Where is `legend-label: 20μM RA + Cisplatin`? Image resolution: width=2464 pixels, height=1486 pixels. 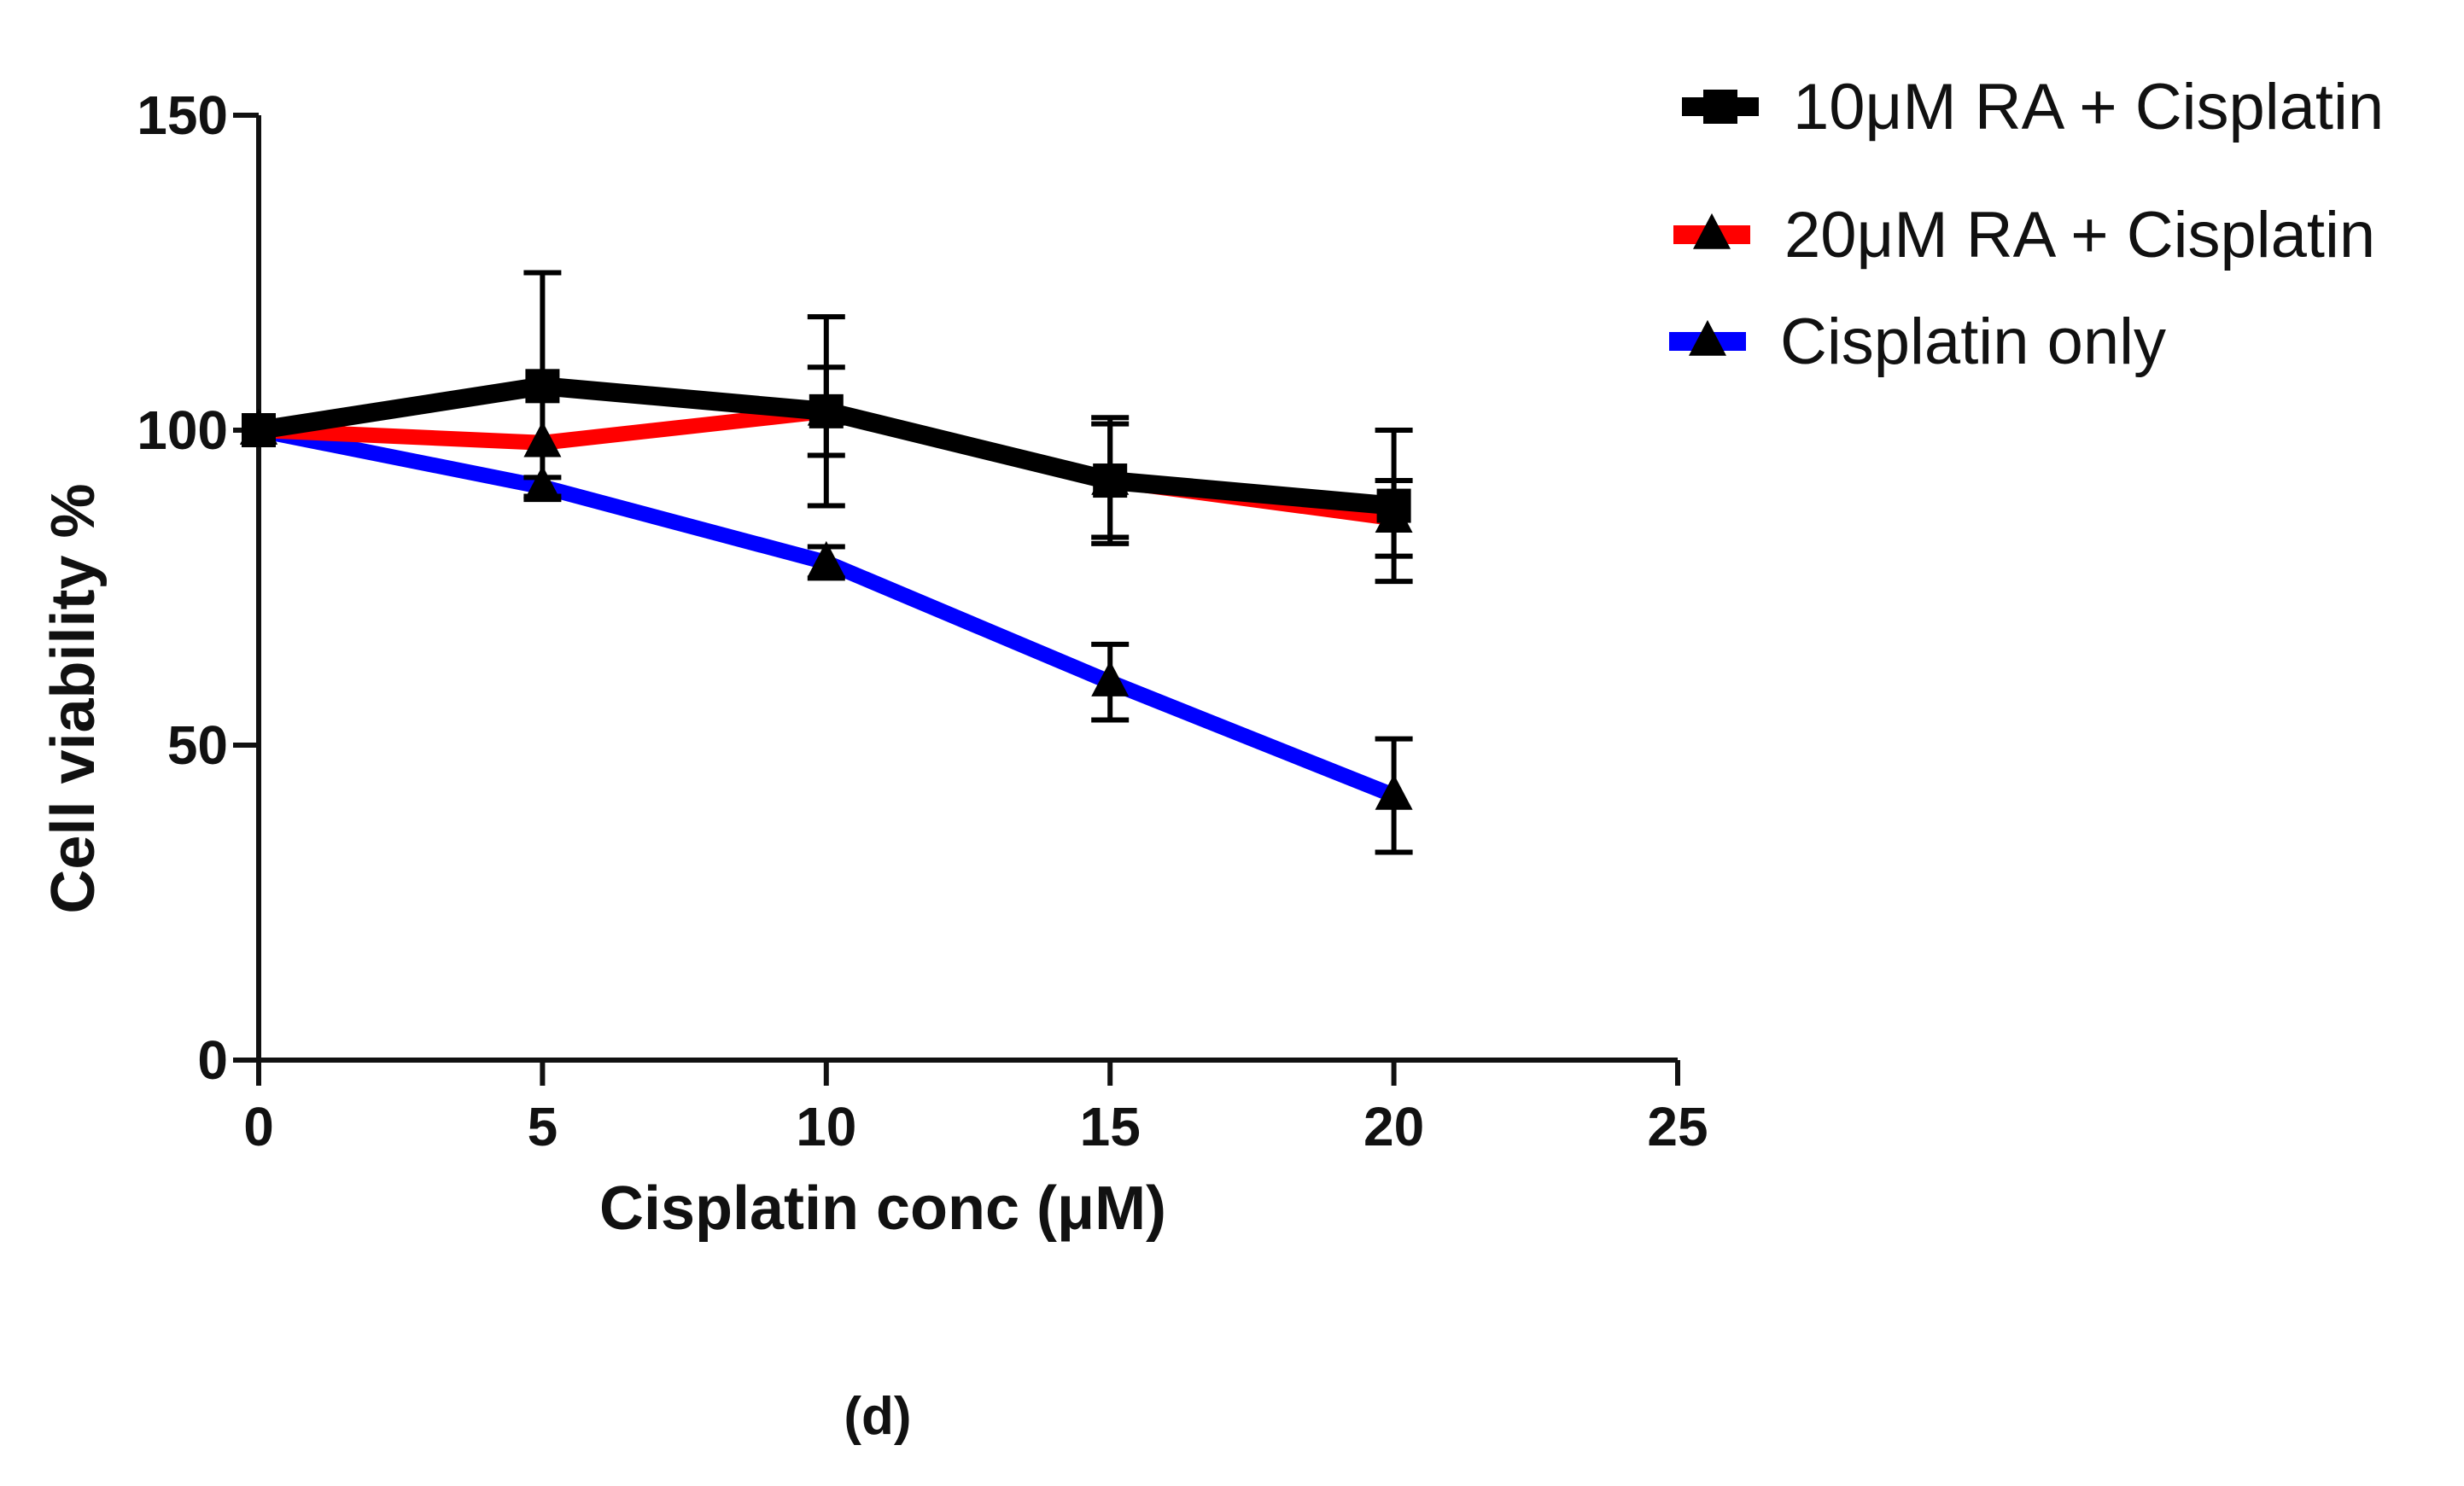
legend-label: 20μM RA + Cisplatin is located at coordinates (2079, 235).